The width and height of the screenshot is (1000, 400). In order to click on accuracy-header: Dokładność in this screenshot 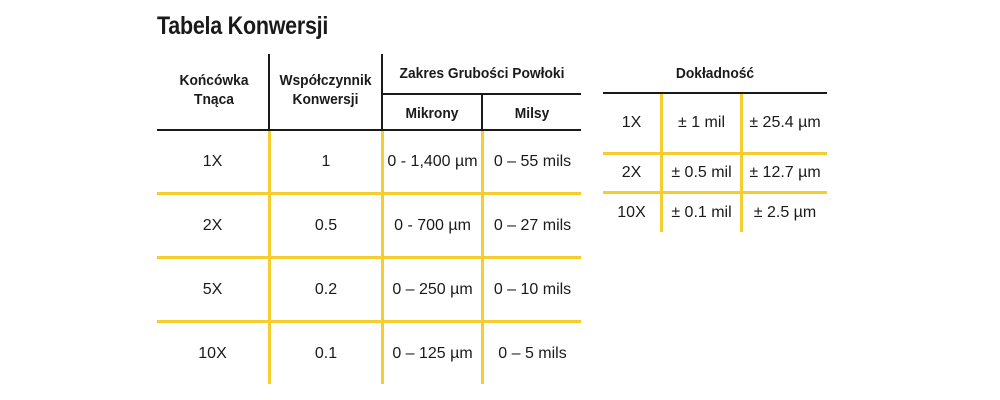, I will do `click(715, 73)`.